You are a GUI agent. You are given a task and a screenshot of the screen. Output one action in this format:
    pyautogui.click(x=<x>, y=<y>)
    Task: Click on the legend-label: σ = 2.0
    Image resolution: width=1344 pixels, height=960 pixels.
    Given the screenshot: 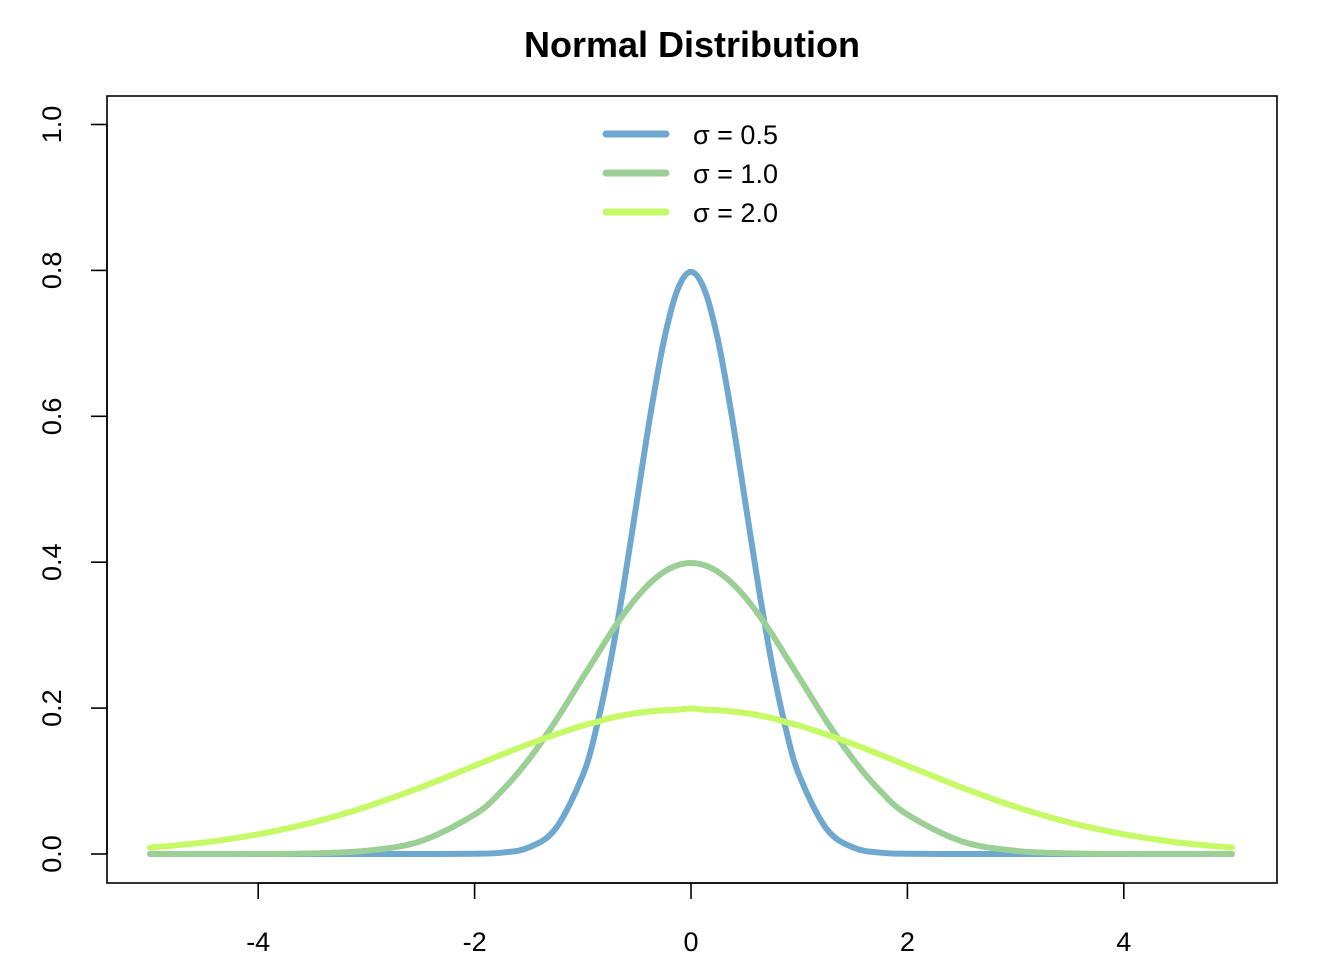 What is the action you would take?
    pyautogui.click(x=735, y=213)
    